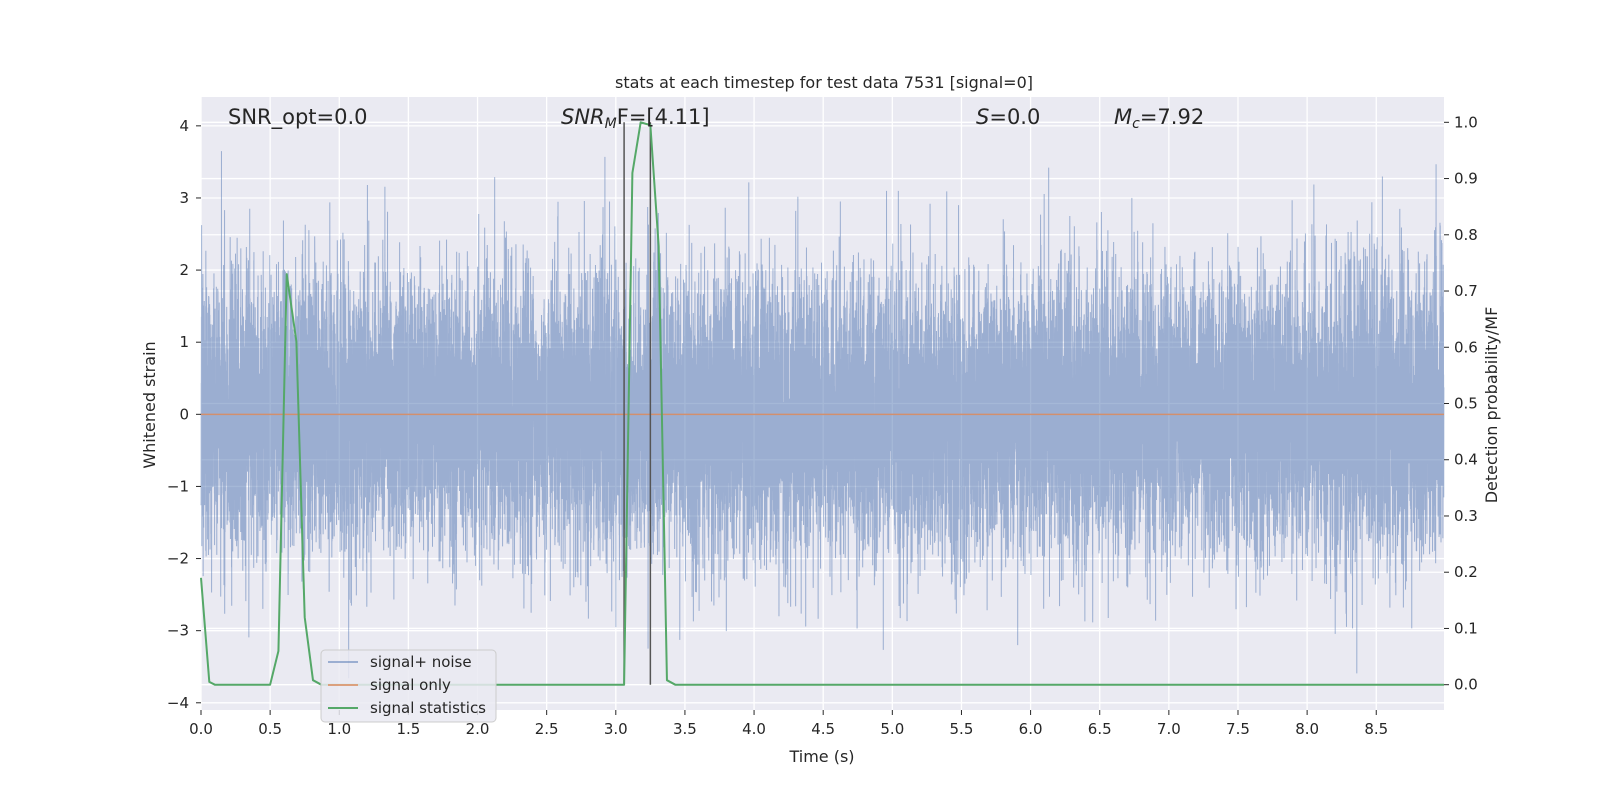 This screenshot has width=1600, height=800. Describe the element at coordinates (583, 117) in the screenshot. I see `snr-mf-name: SNR` at that location.